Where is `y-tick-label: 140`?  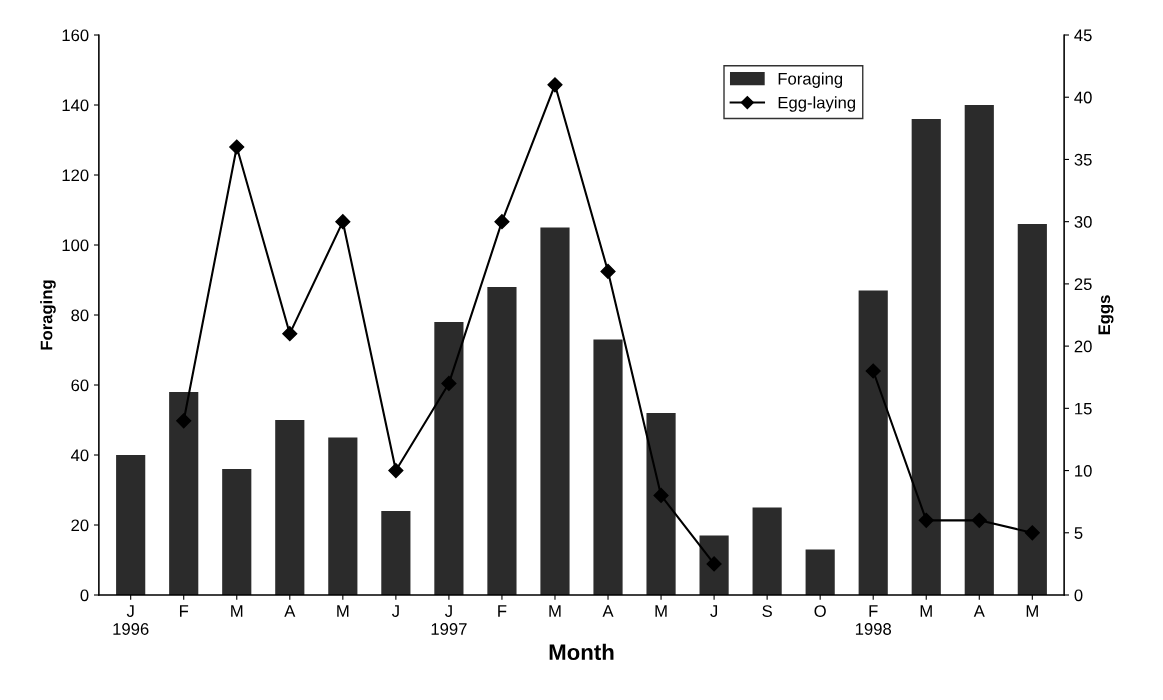 y-tick-label: 140 is located at coordinates (75, 105).